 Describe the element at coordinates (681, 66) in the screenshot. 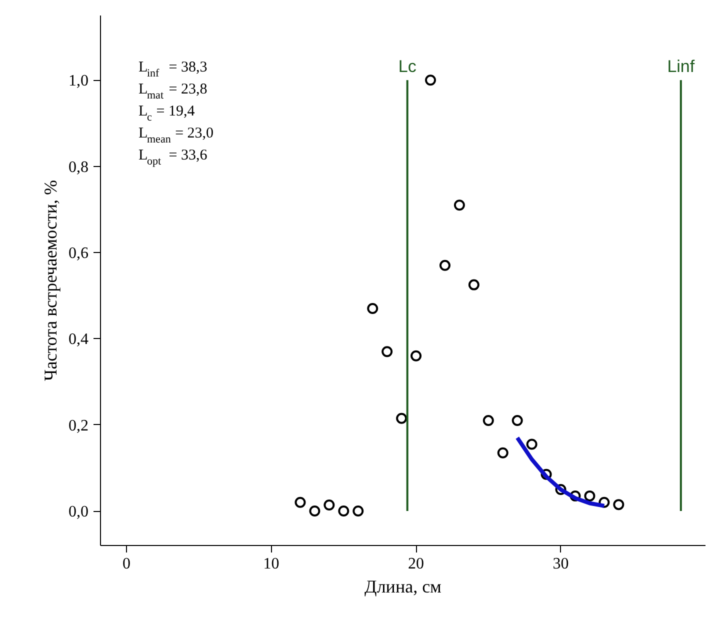

I see `ref-line-label: Linf` at that location.